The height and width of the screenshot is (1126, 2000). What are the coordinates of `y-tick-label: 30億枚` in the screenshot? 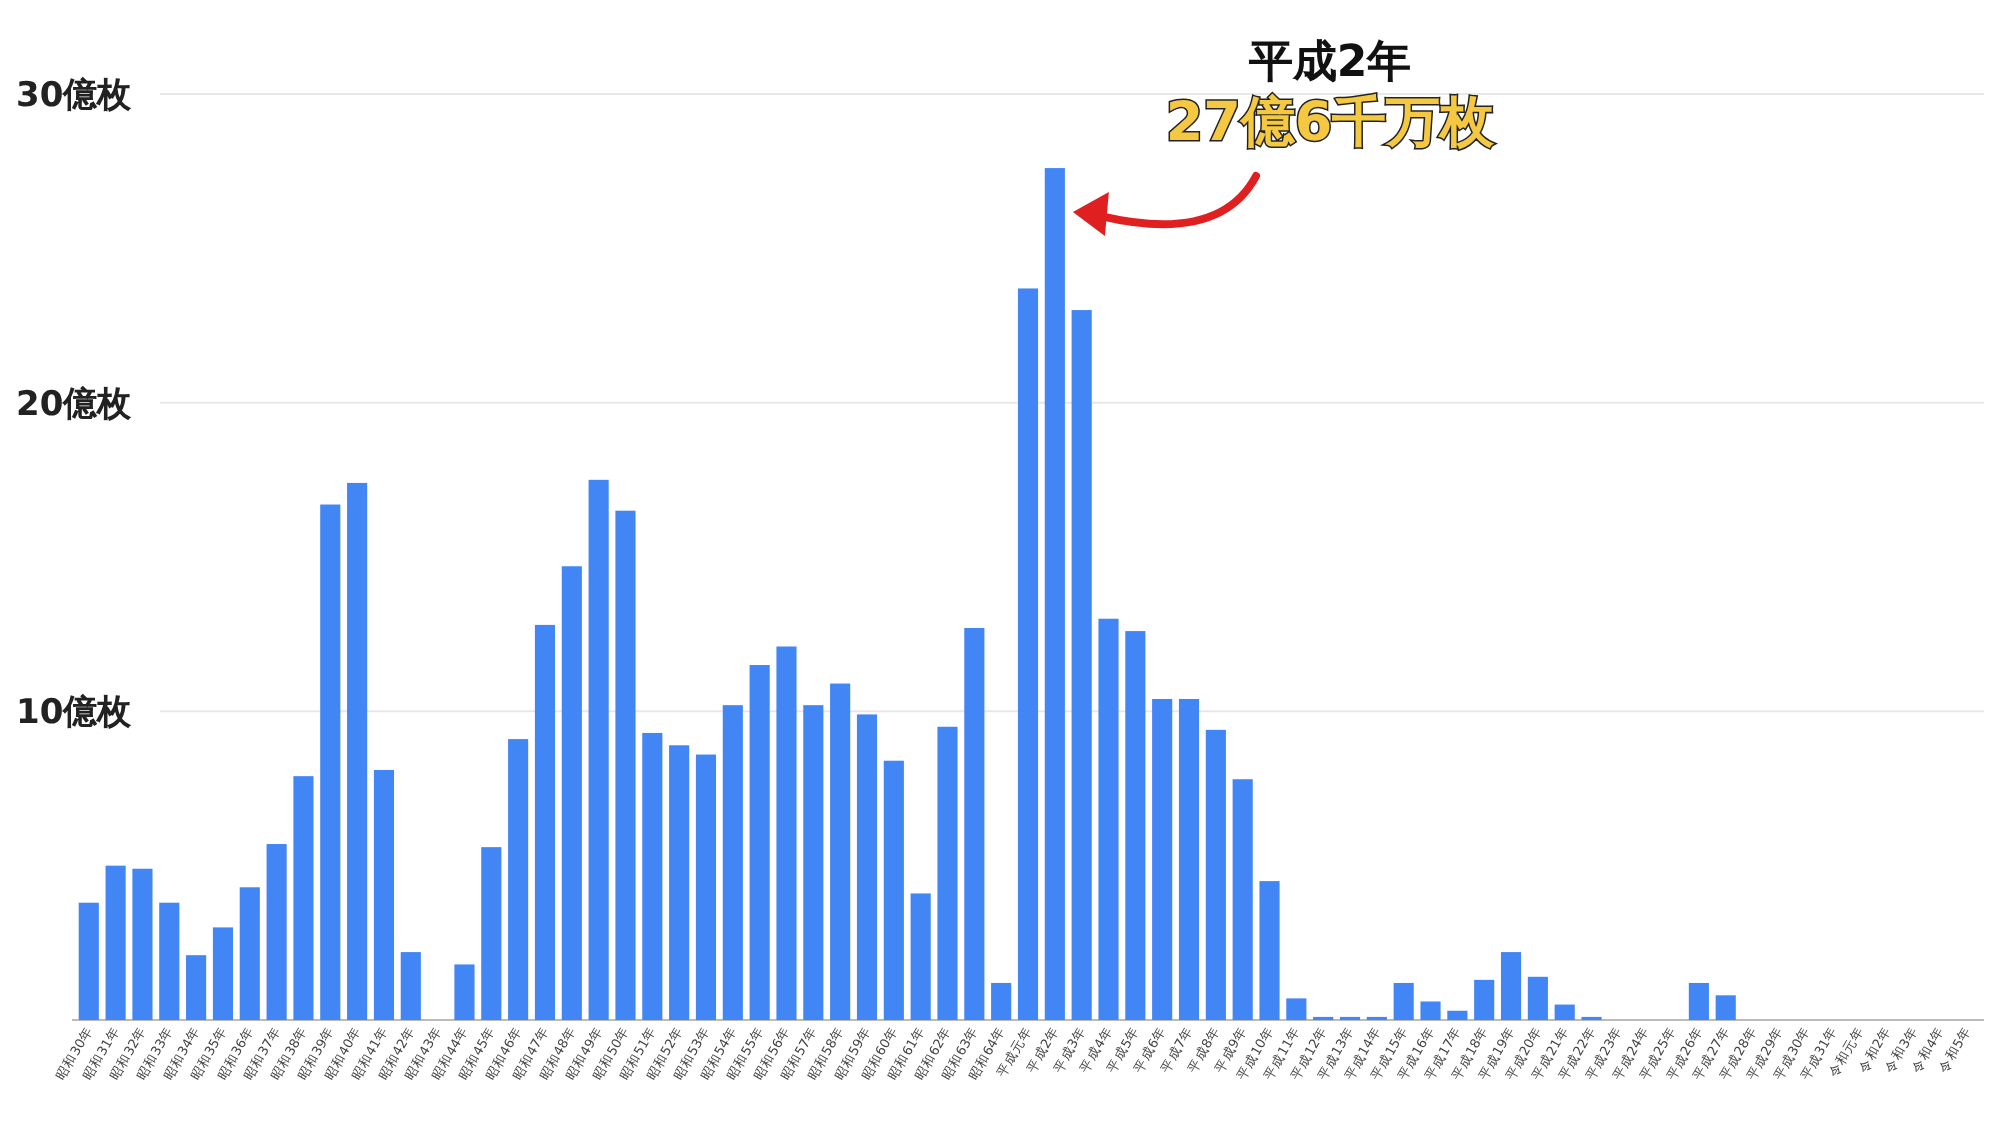 It's located at (75, 95).